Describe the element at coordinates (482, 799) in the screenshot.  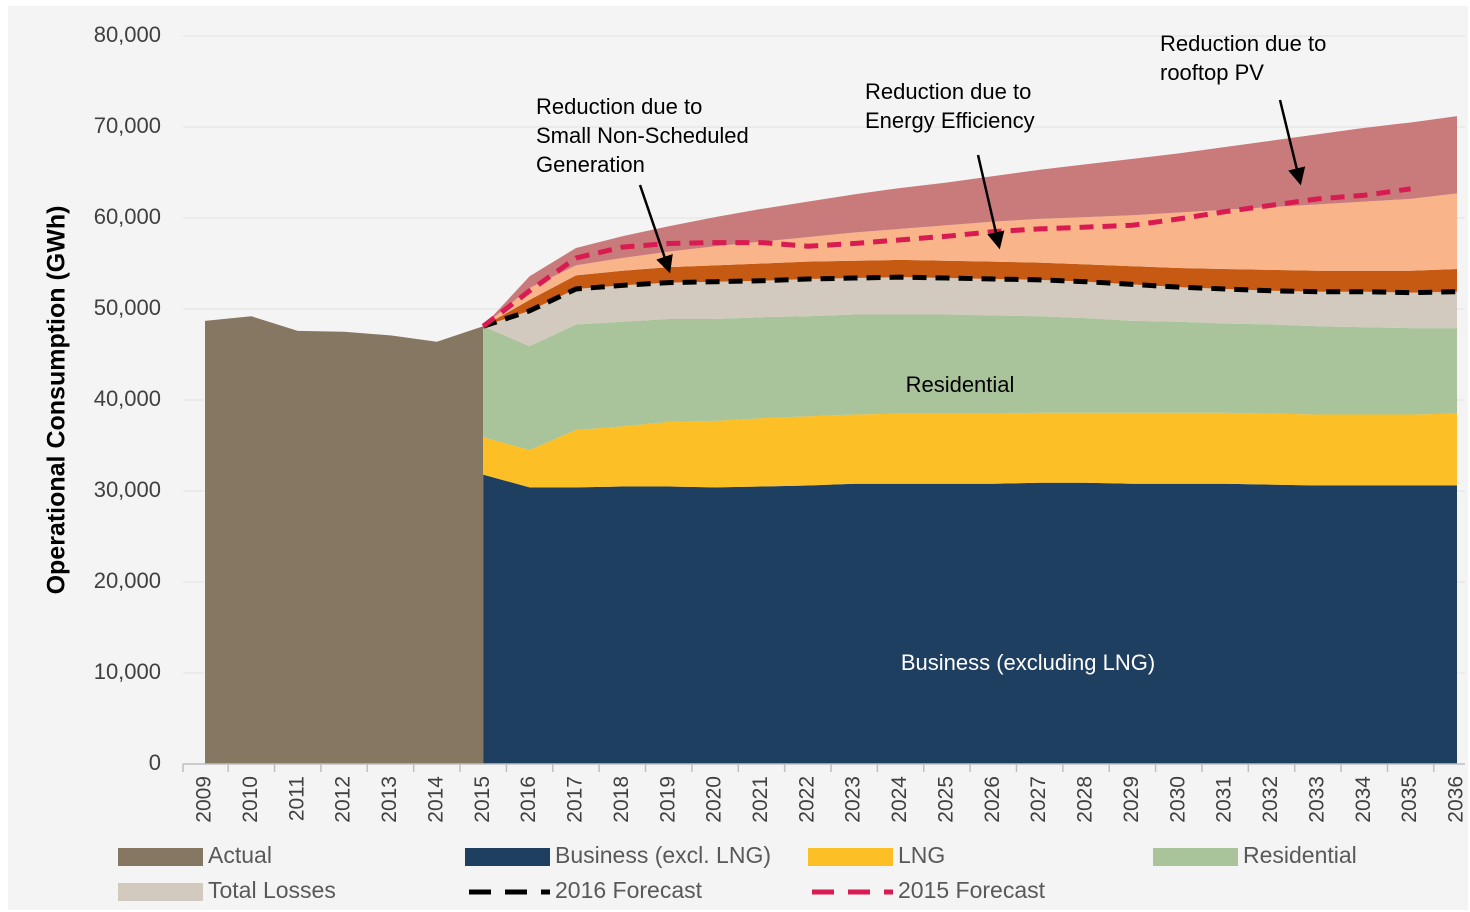
I see `x-tick-label: 2015` at that location.